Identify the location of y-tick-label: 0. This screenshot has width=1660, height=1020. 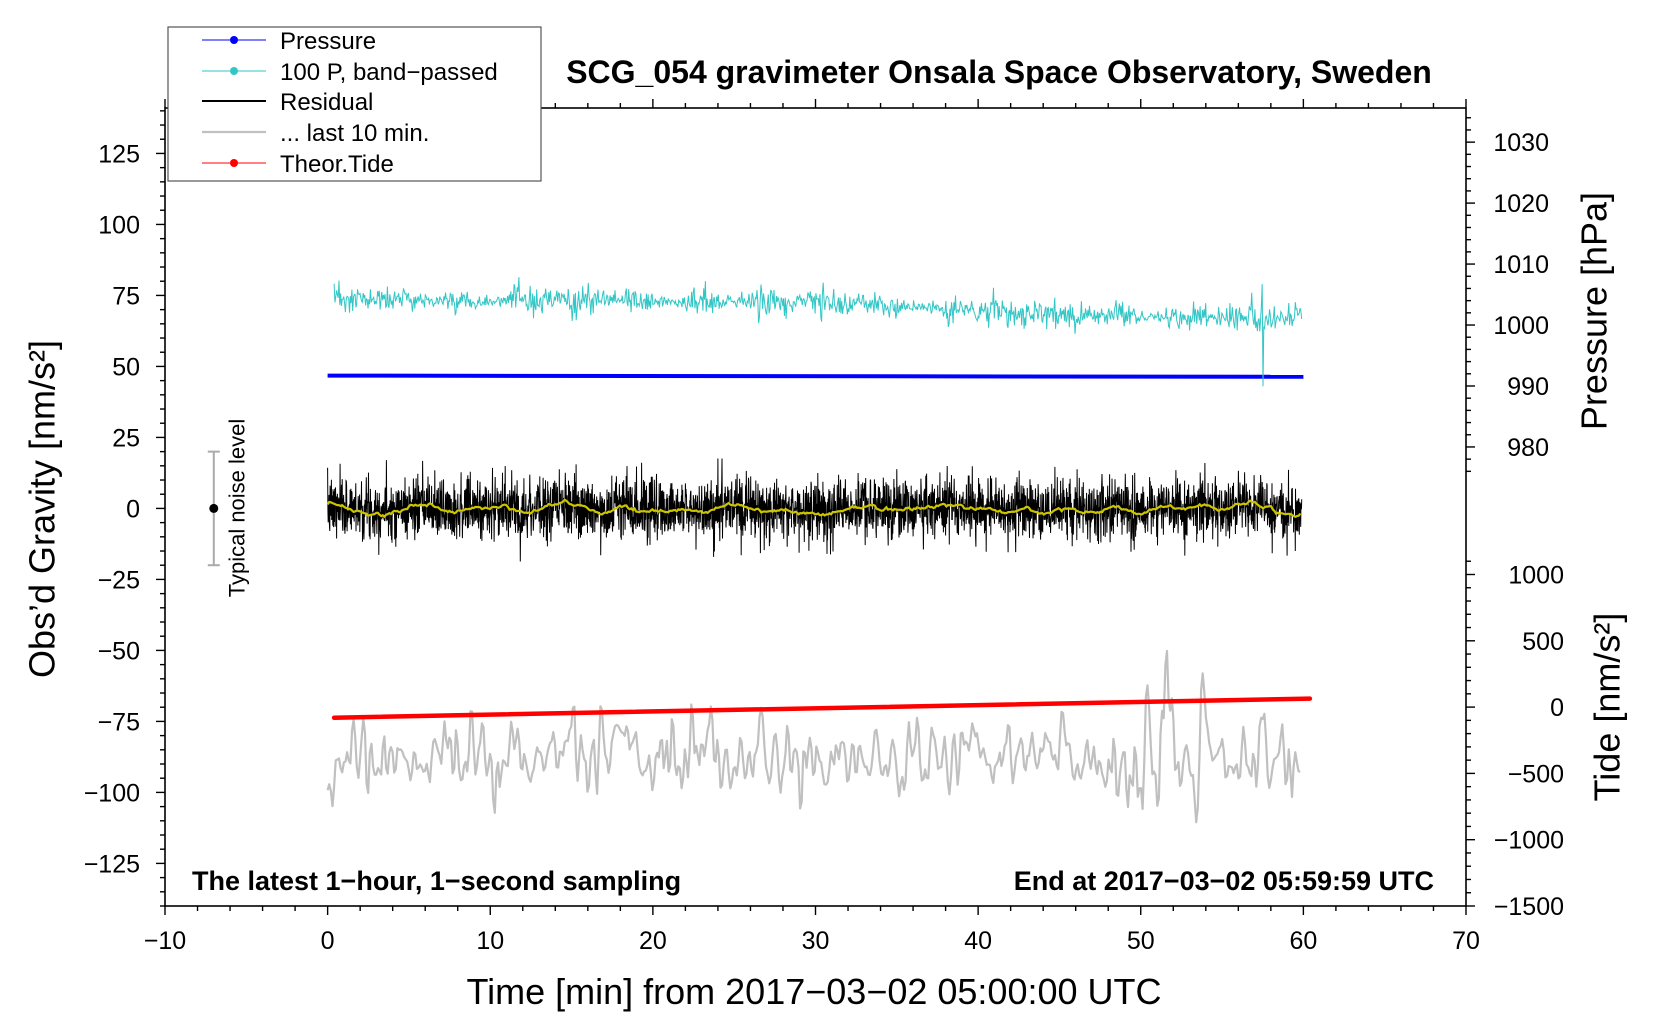
(133, 509).